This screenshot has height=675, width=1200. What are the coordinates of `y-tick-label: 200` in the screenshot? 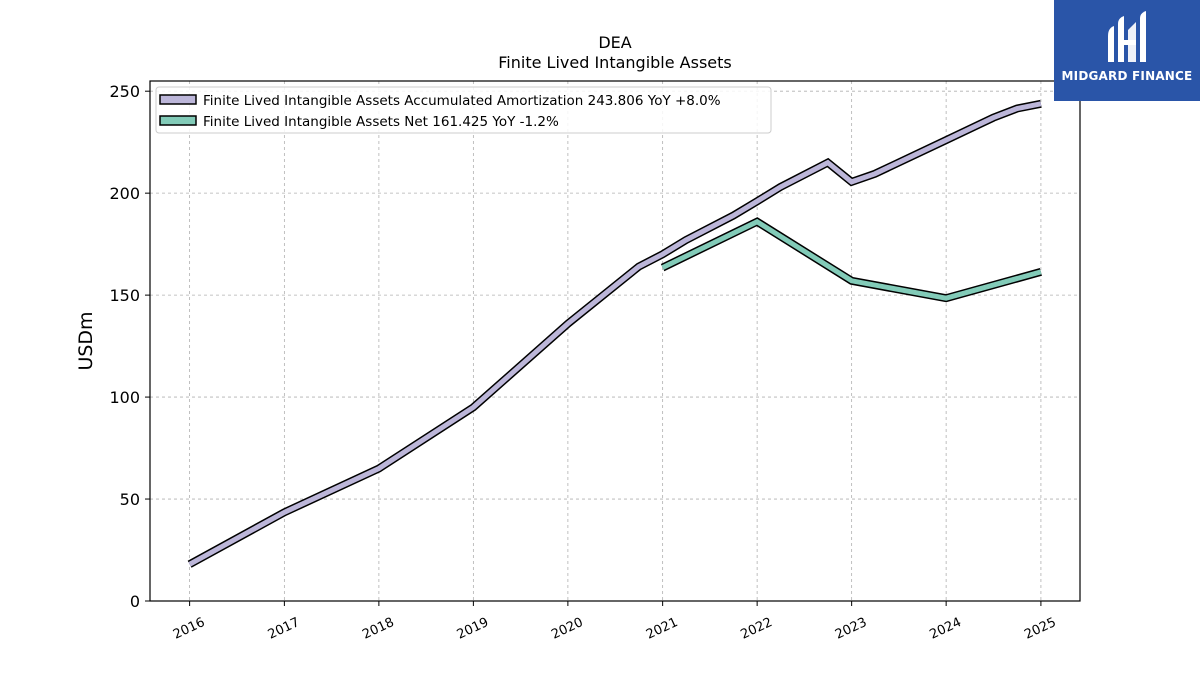 It's located at (124, 193).